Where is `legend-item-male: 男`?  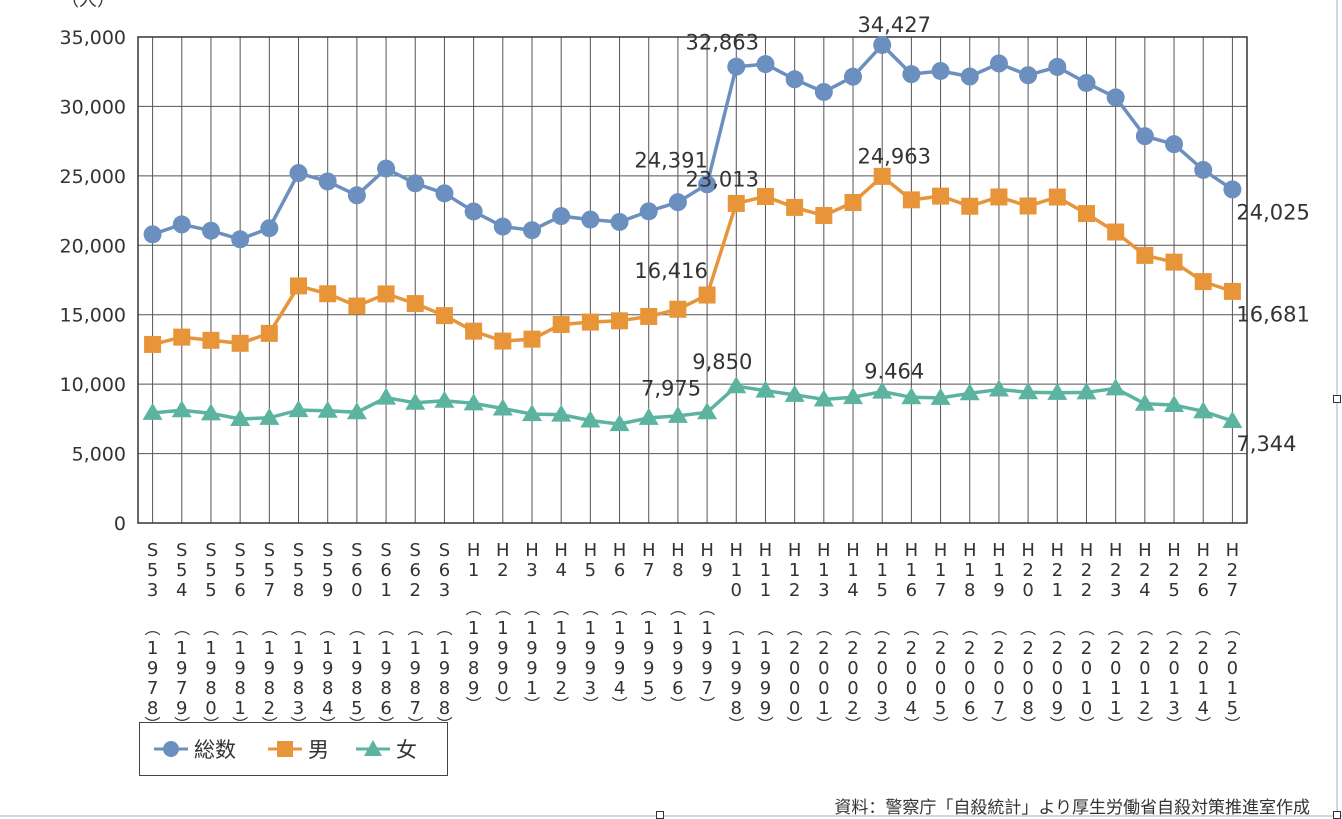
legend-item-male: 男 is located at coordinates (298, 749).